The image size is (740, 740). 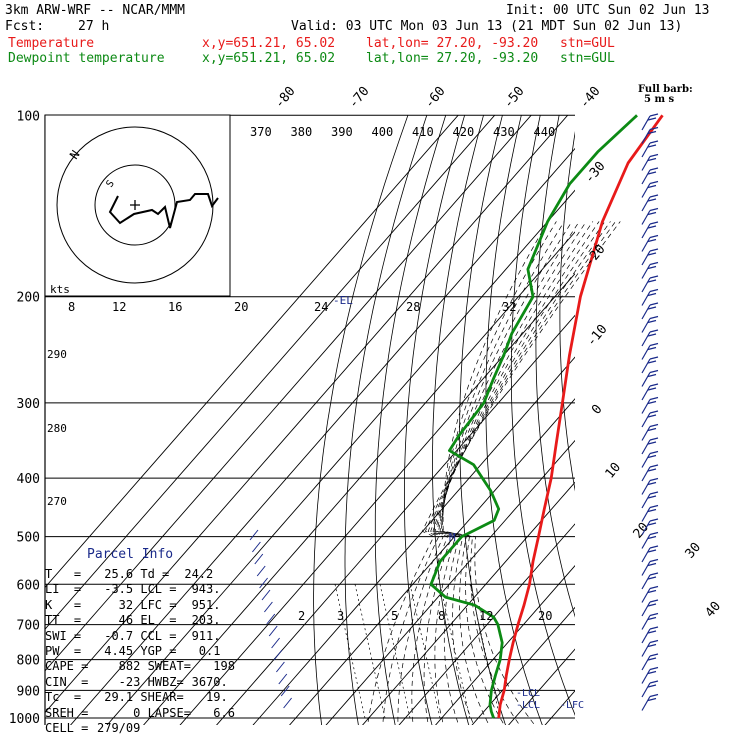 What do you see at coordinates (151, 574) in the screenshot?
I see `parcel-param-label: Td =` at bounding box center [151, 574].